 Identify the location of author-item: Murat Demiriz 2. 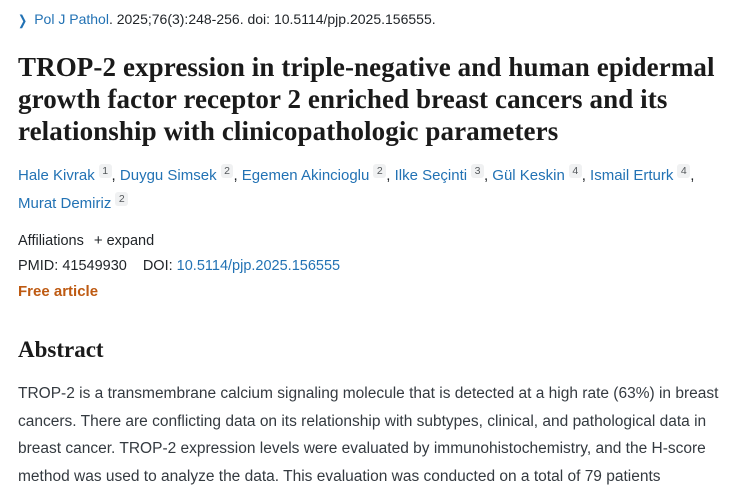
(73, 202).